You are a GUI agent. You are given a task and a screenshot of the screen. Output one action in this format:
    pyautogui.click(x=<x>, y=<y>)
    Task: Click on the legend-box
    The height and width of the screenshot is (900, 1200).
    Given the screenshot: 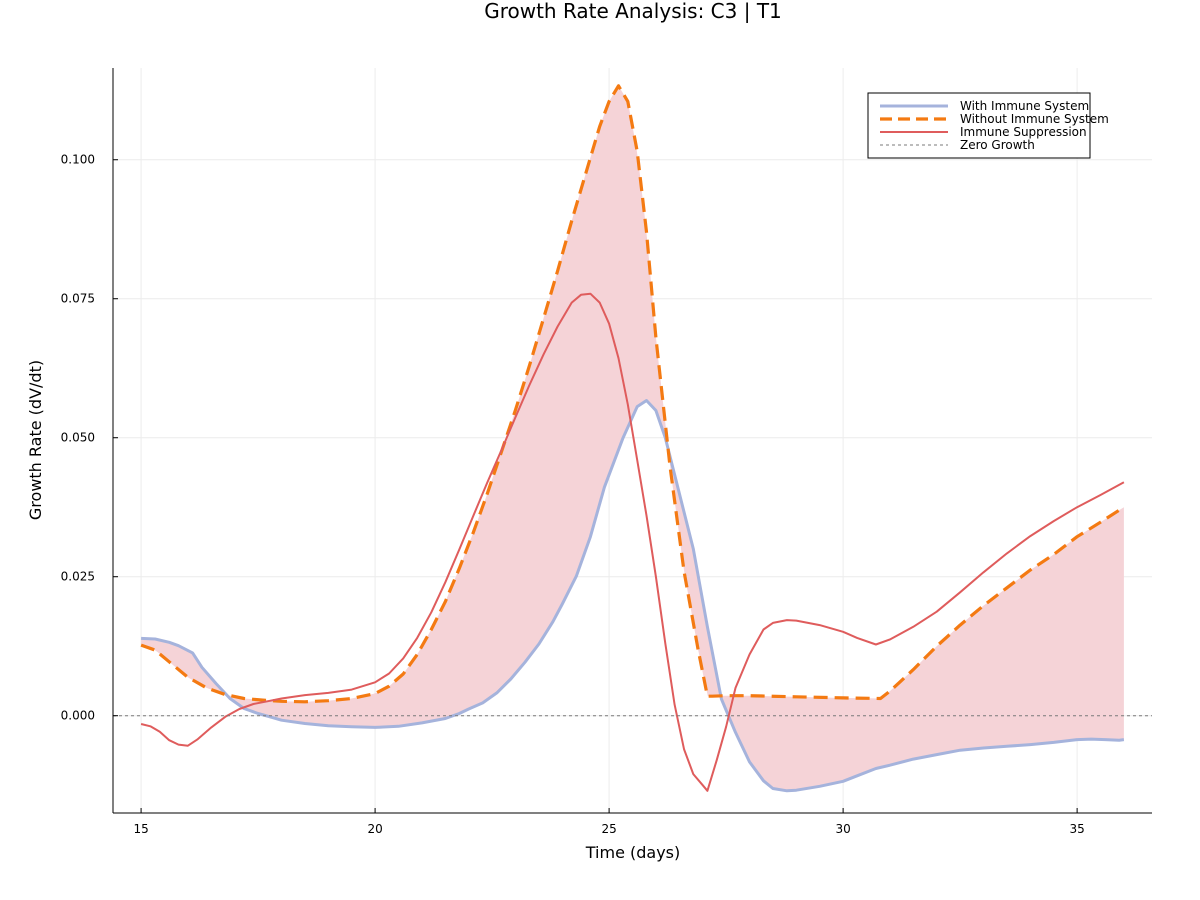 What is the action you would take?
    pyautogui.click(x=979, y=125)
    